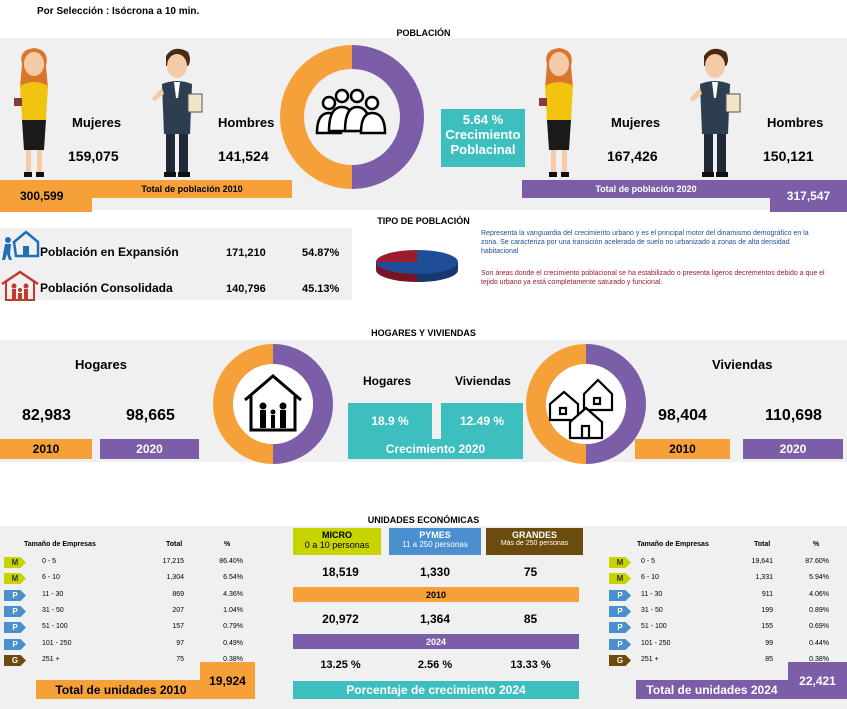  Describe the element at coordinates (175, 577) in the screenshot. I see `size-total: 1,304` at that location.